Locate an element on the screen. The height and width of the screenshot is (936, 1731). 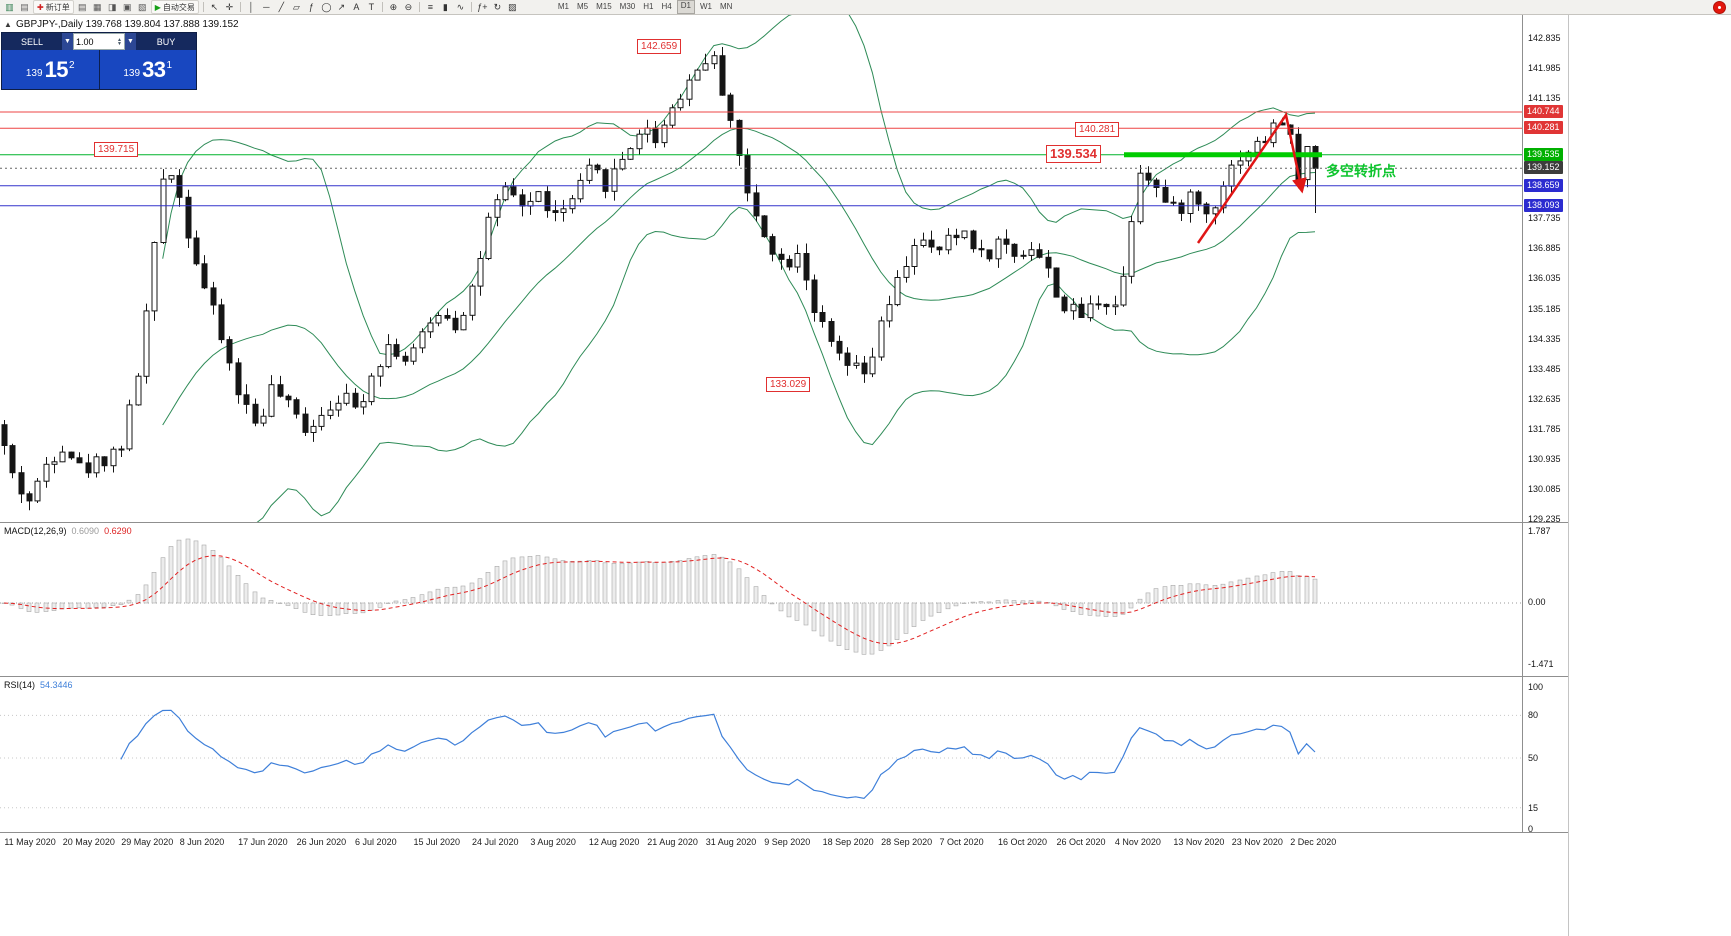
fibonacci-icon: ƒ is located at coordinates (311, 7).